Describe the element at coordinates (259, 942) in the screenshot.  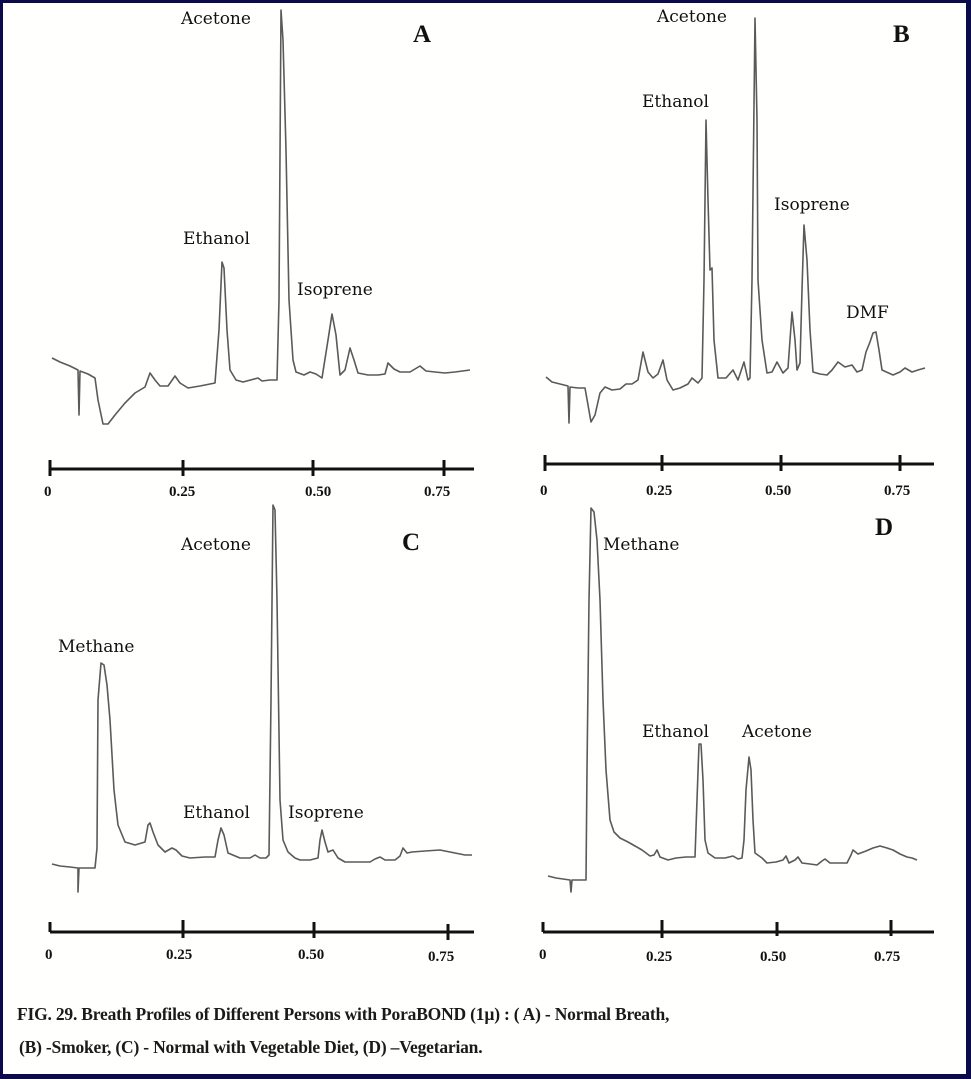
I see `panel-c-x-axis: 0 0.25 0.50 0.75` at that location.